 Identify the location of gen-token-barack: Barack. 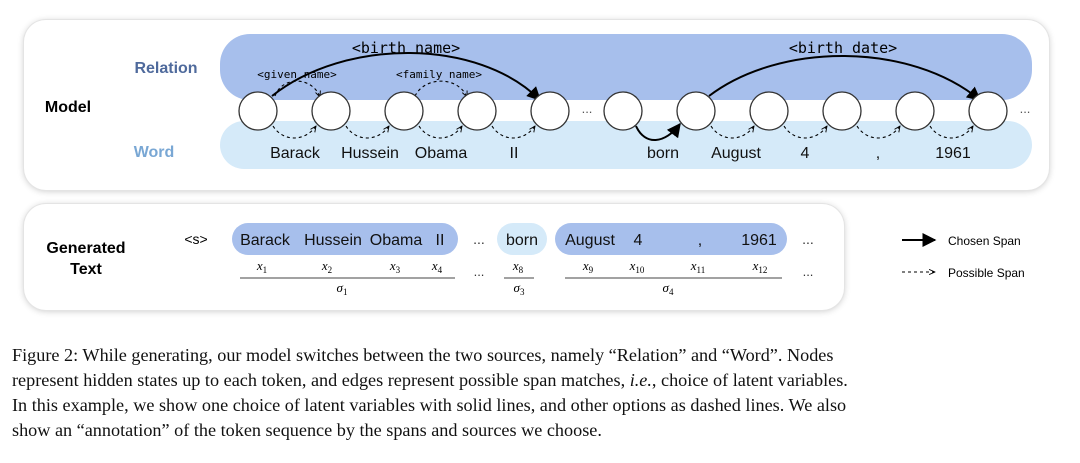
(265, 240).